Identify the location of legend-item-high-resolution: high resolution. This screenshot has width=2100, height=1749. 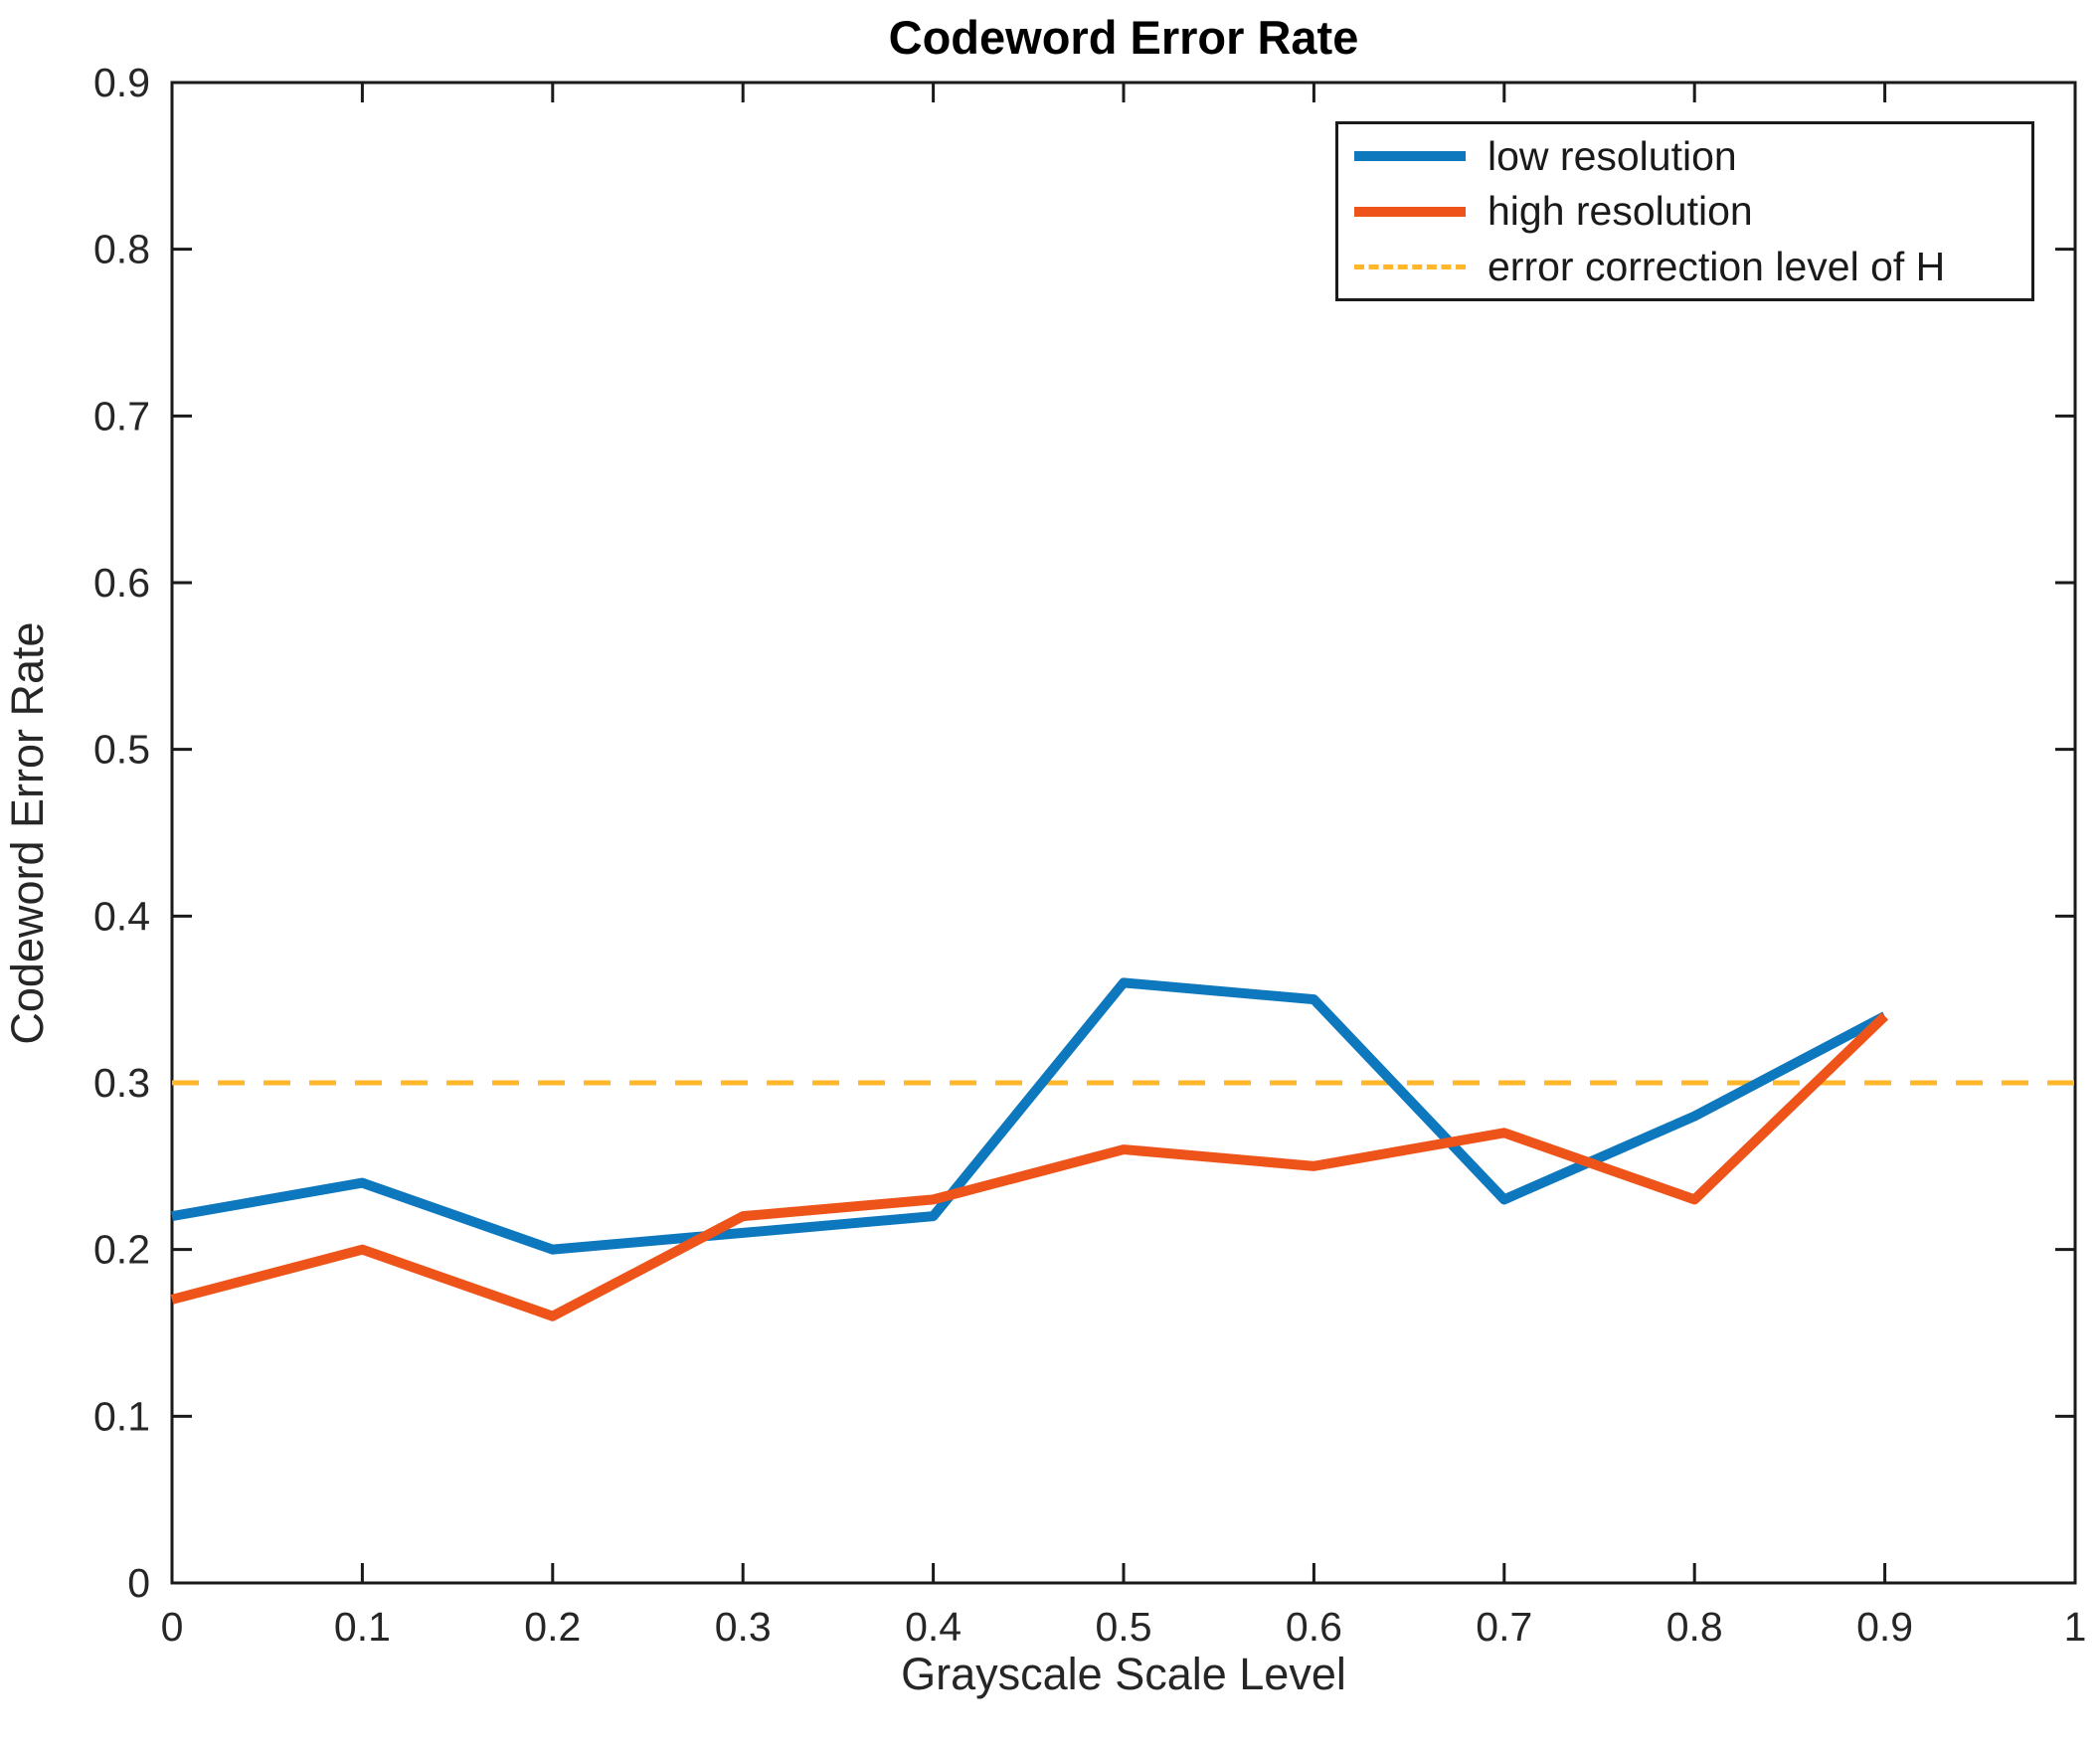
(1692, 212).